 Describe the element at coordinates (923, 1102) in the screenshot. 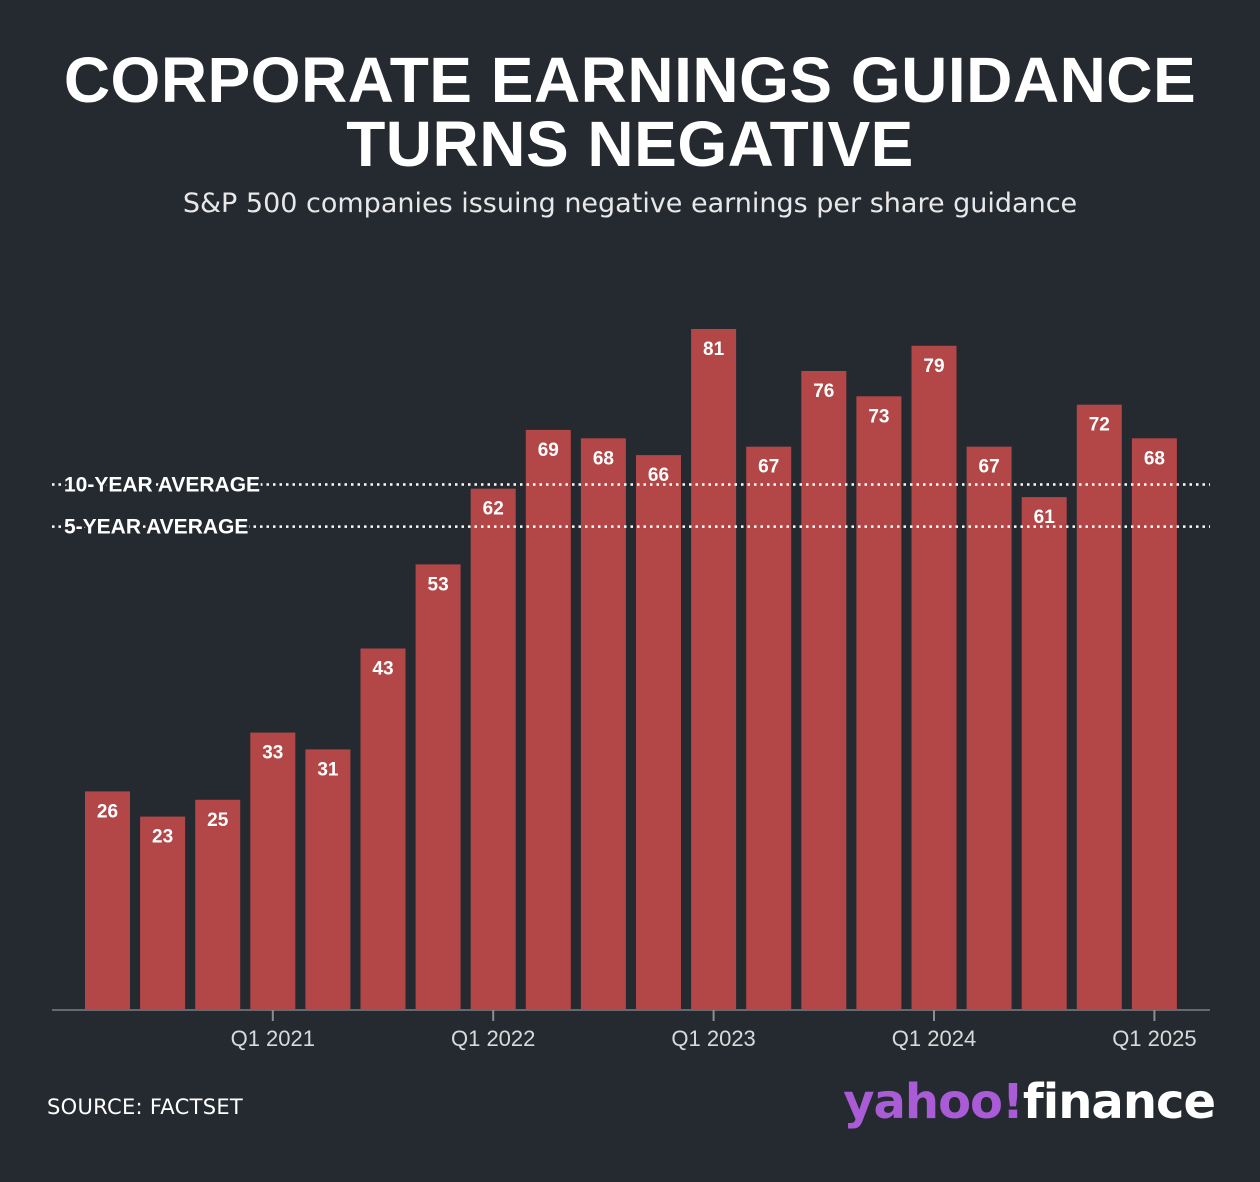

I see `logo-yahoo-text: yahoo` at that location.